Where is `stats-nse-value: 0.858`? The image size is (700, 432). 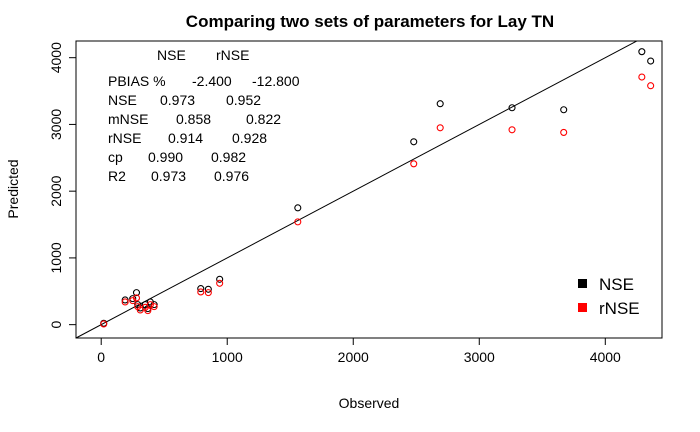
stats-nse-value: 0.858 is located at coordinates (193, 119).